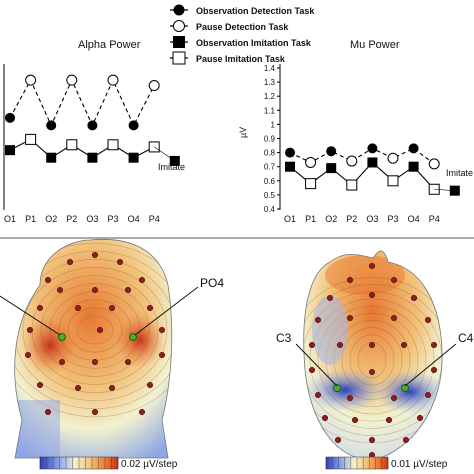 This screenshot has height=474, width=474. What do you see at coordinates (166, 311) in the screenshot?
I see `pointer-line-po4` at bounding box center [166, 311].